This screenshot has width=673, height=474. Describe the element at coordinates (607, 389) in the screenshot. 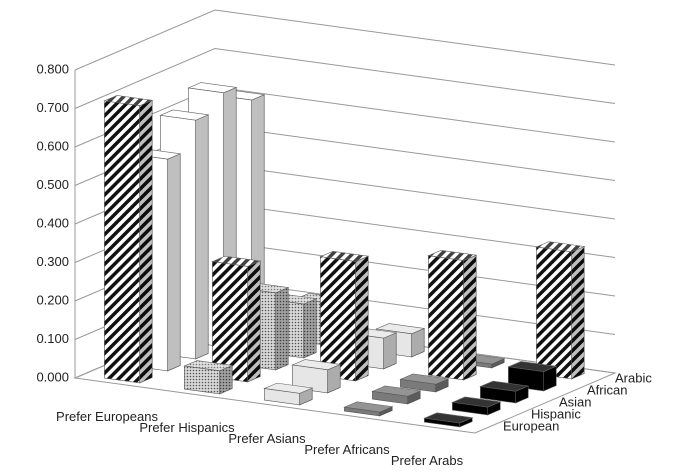

I see `depth-label: African` at that location.